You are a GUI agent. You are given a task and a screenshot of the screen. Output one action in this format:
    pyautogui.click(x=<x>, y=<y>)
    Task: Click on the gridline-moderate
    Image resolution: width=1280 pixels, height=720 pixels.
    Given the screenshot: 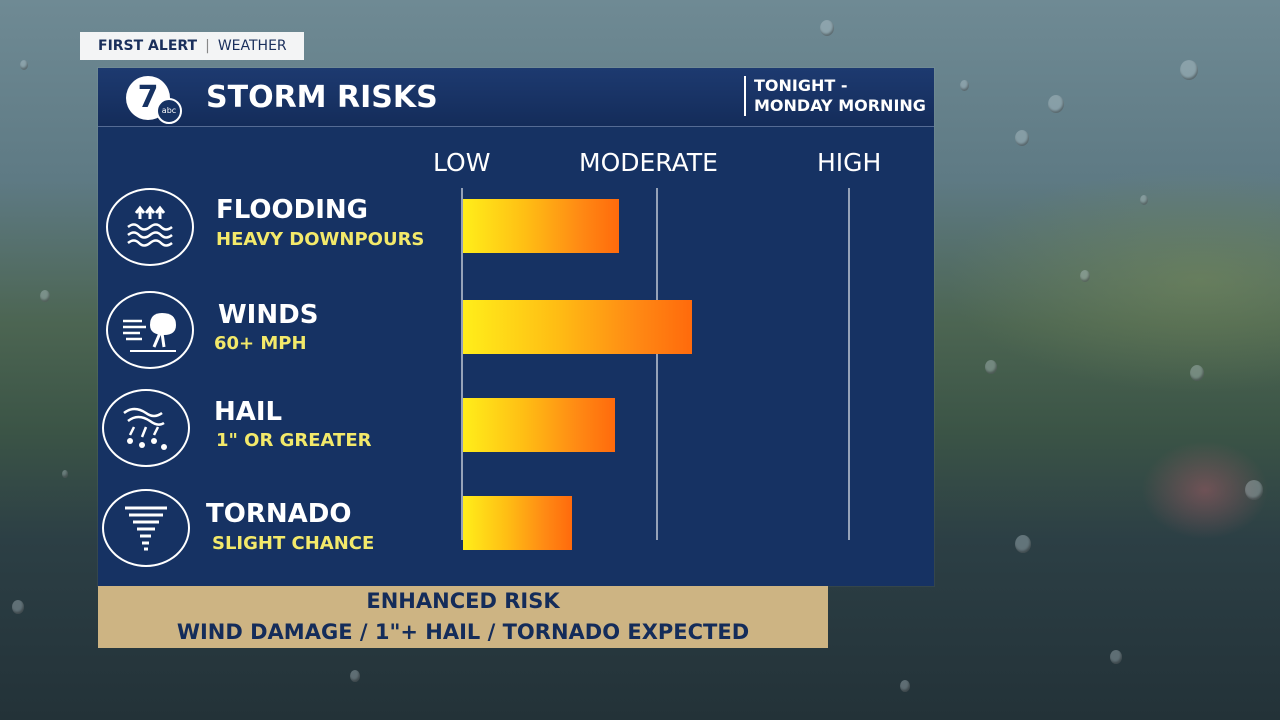 What is the action you would take?
    pyautogui.click(x=657, y=364)
    